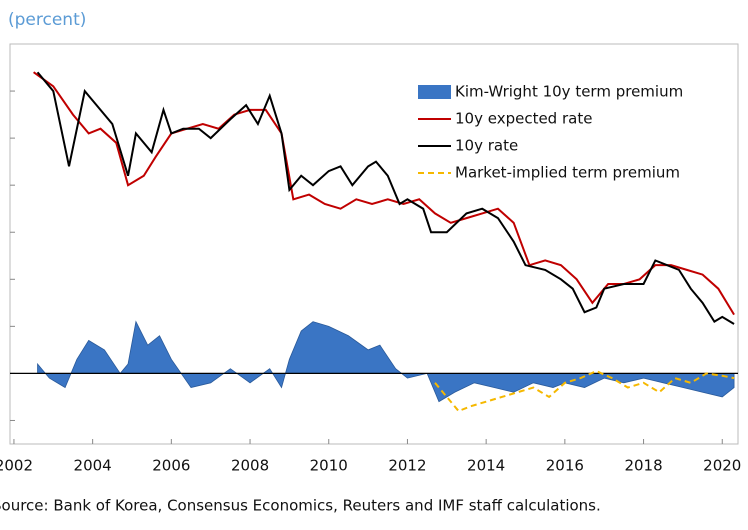 Image resolution: width=748 pixels, height=530 pixels. I want to click on x-tick-label: 2012, so click(407, 466).